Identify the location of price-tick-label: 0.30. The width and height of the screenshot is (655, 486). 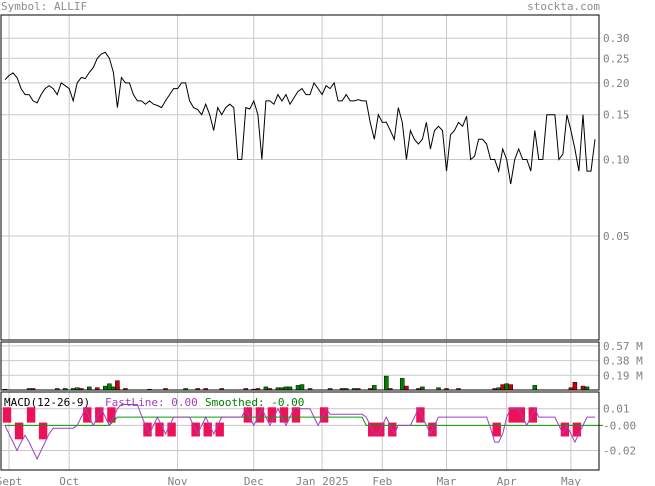
(616, 38).